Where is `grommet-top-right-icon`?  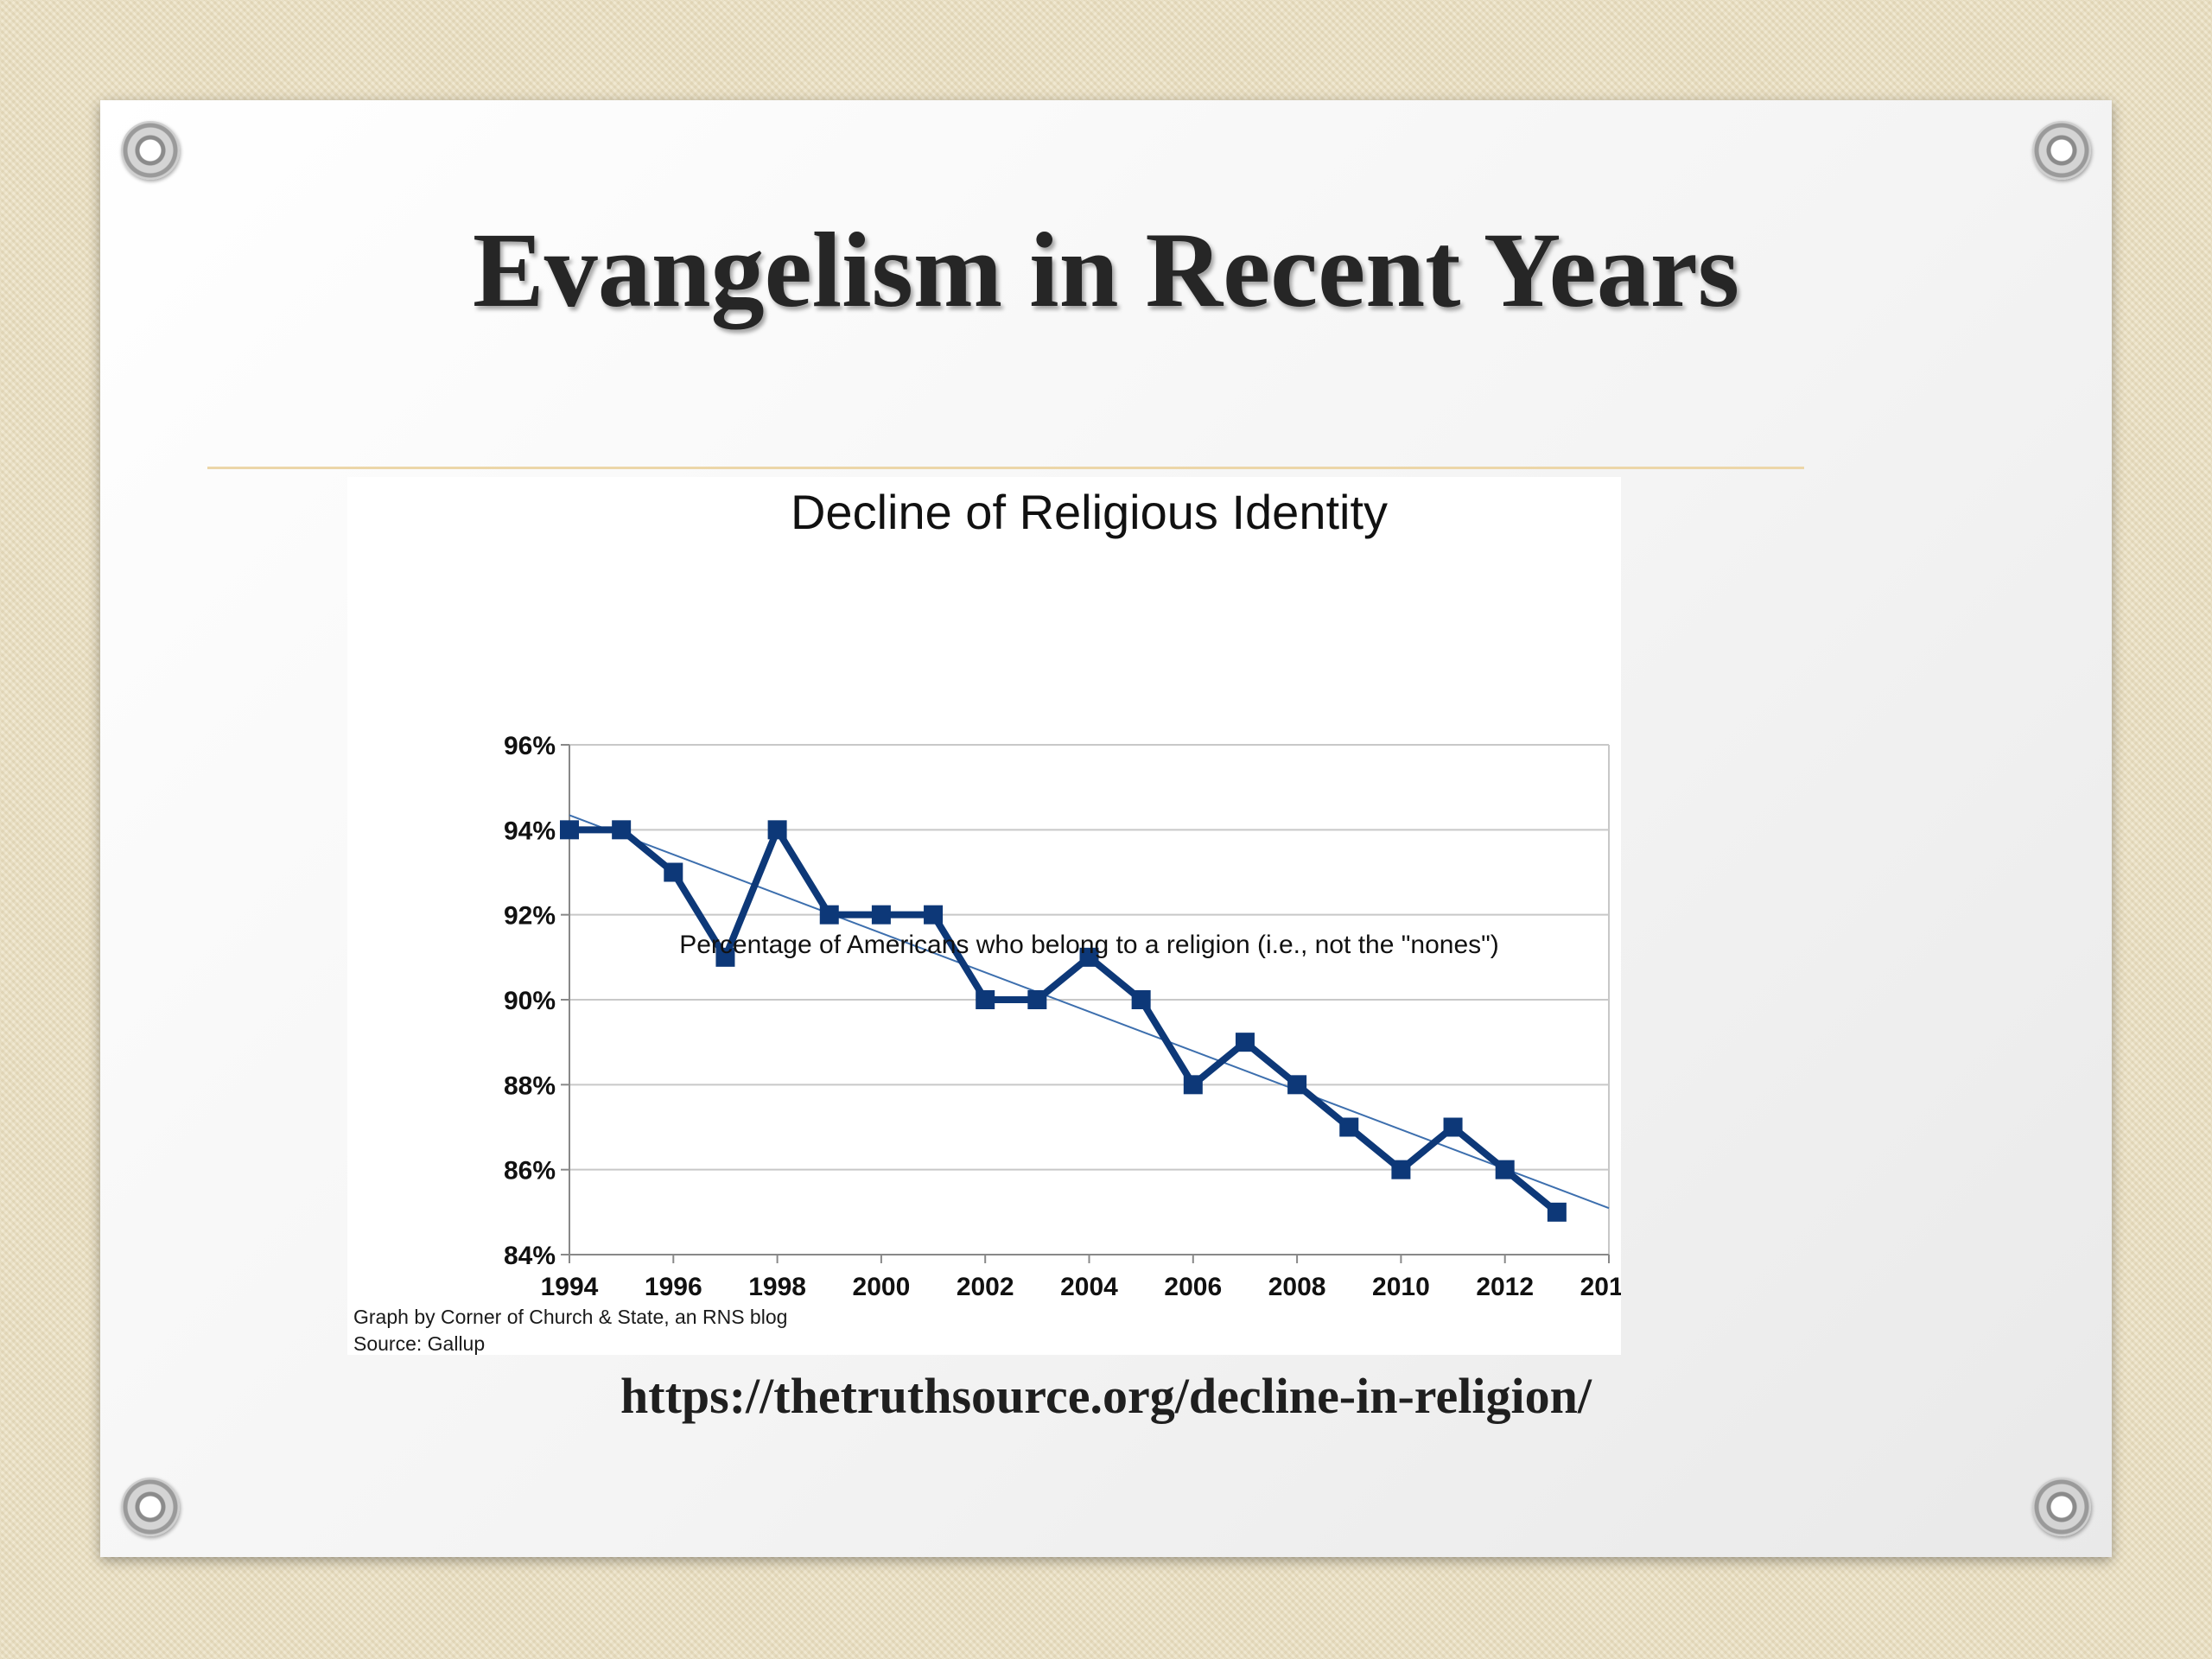
grommet-top-right-icon is located at coordinates (2061, 150).